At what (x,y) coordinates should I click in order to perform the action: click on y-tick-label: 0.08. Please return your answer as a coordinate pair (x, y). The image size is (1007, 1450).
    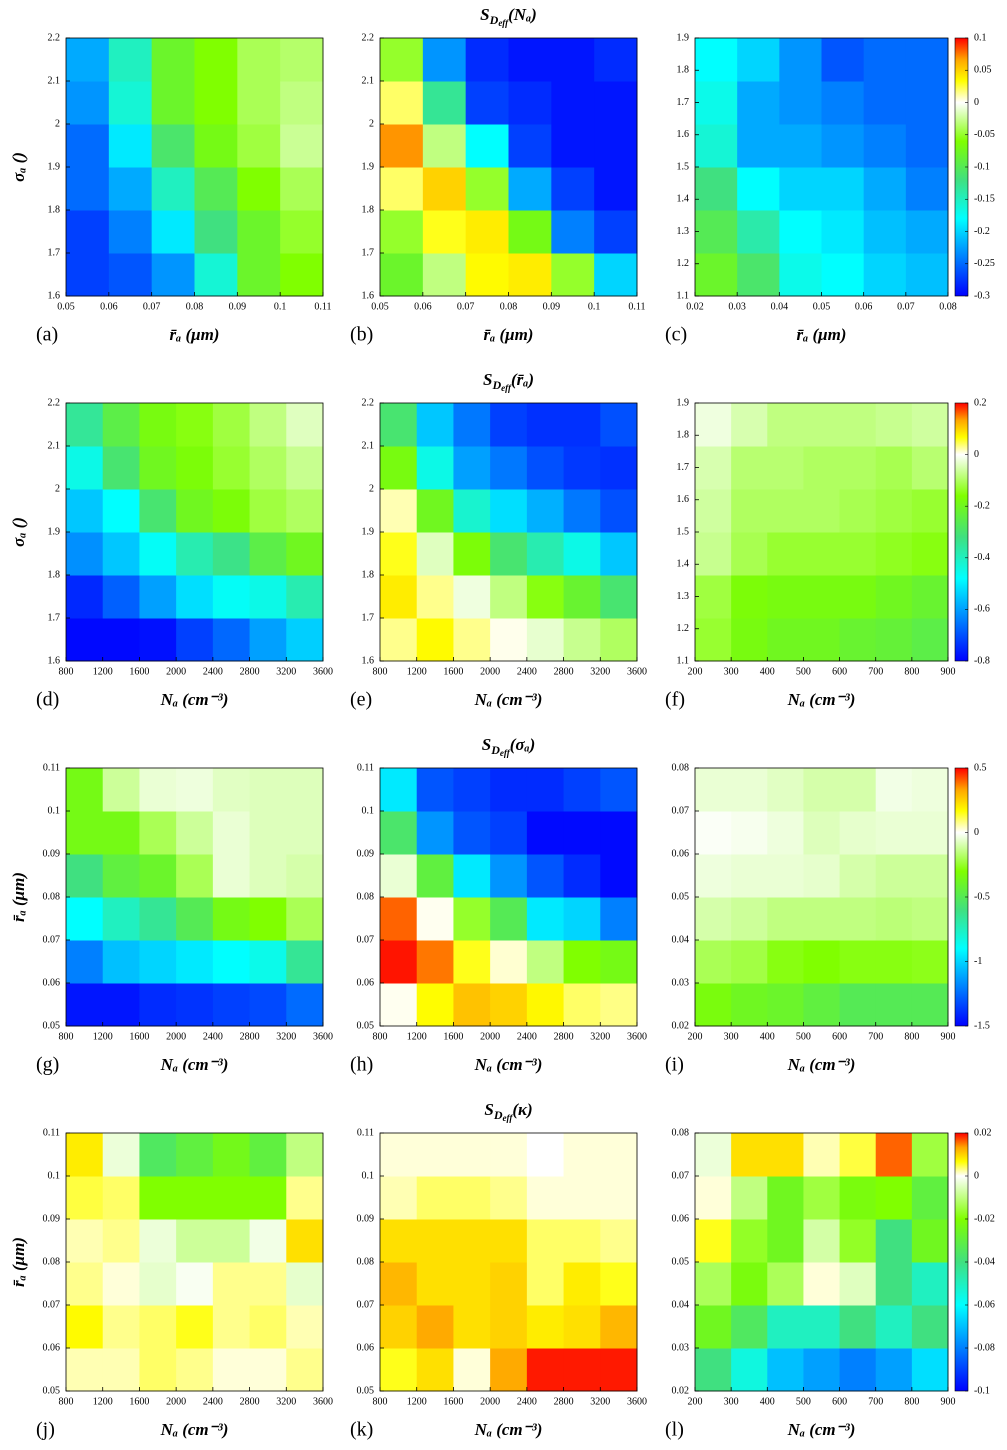
    Looking at the image, I should click on (681, 767).